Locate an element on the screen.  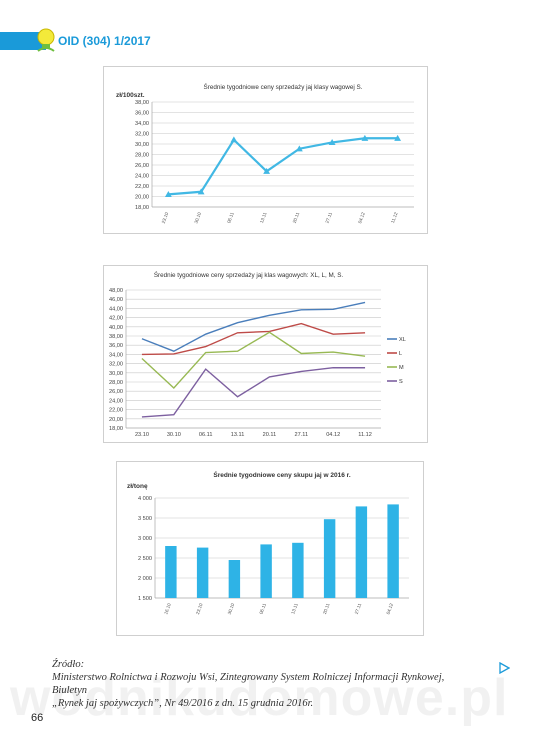
series-line-XL is located at coordinates (253, 326).